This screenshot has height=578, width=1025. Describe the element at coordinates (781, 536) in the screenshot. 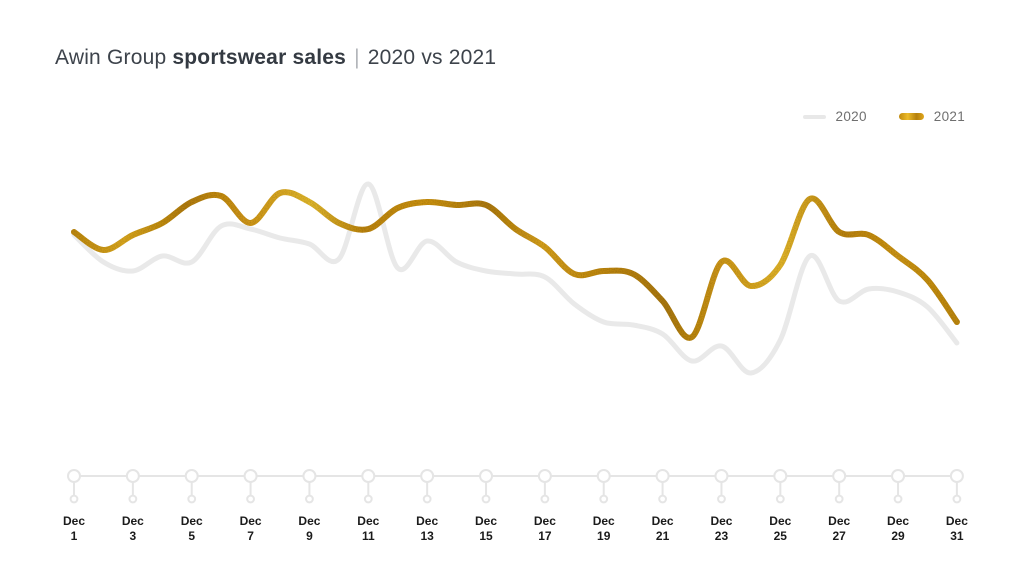

I see `tick-label-day: 25` at that location.